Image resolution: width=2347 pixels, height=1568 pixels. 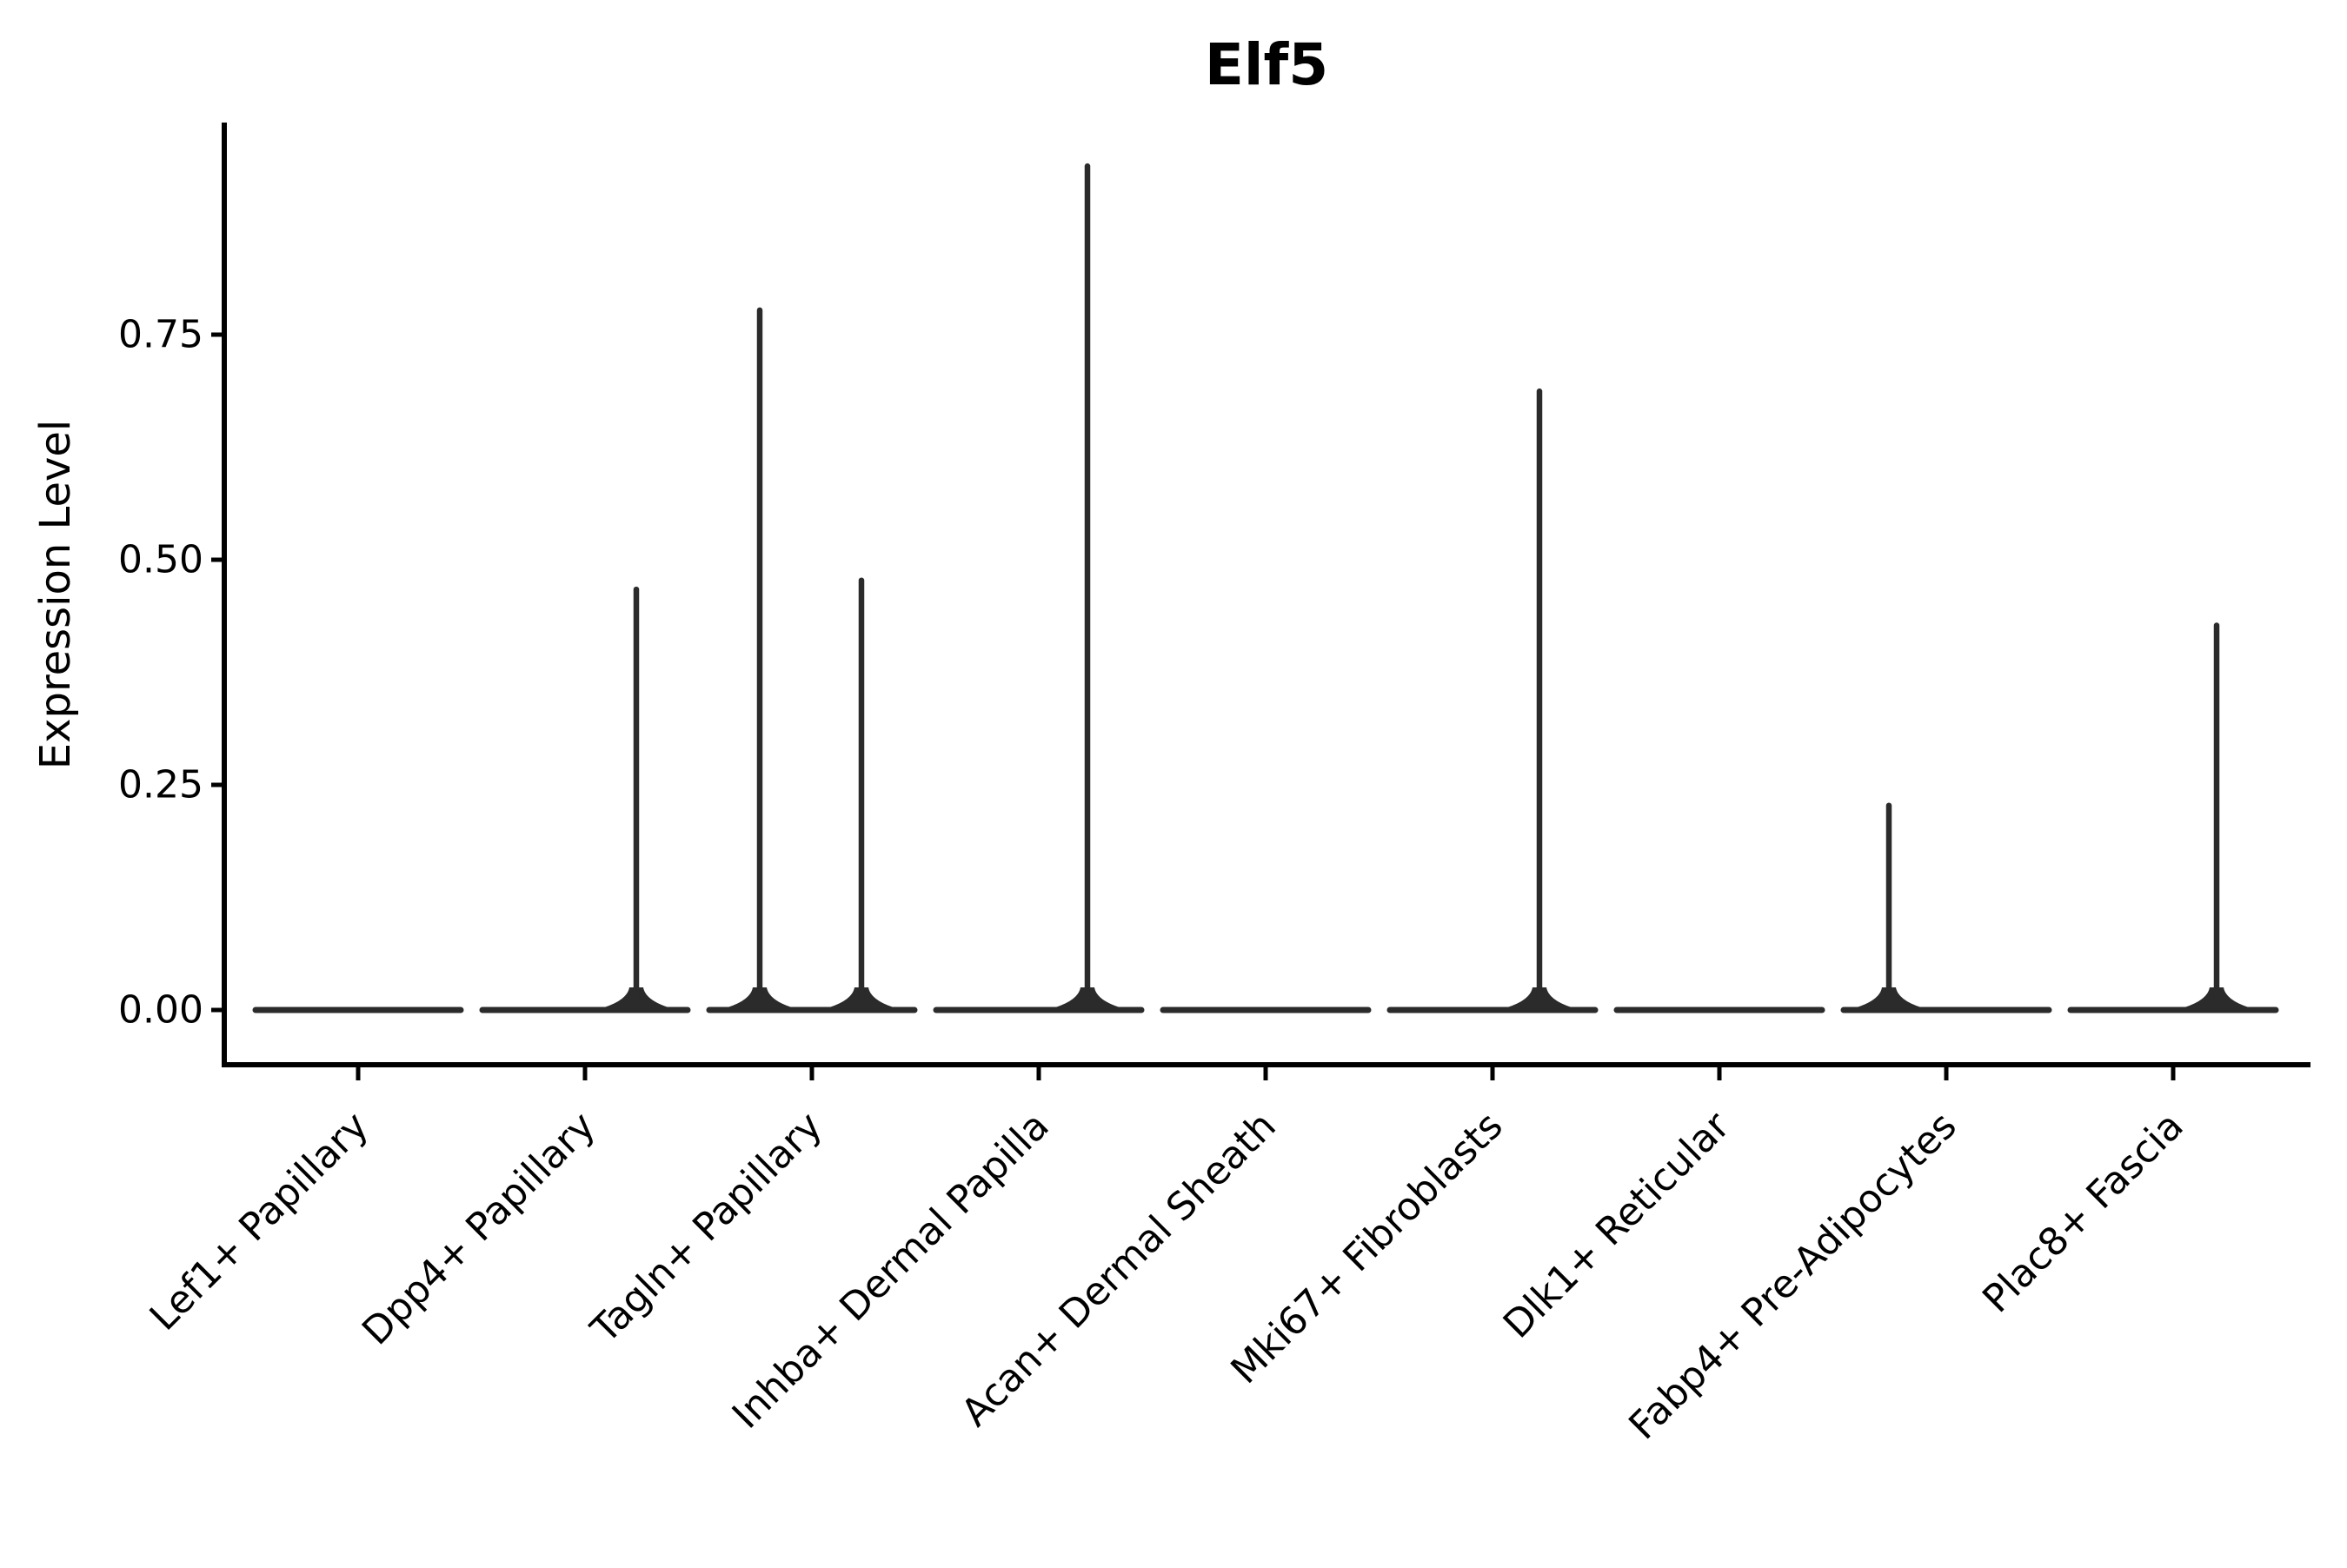 I want to click on y-axis-label: Expression Level, so click(x=56, y=595).